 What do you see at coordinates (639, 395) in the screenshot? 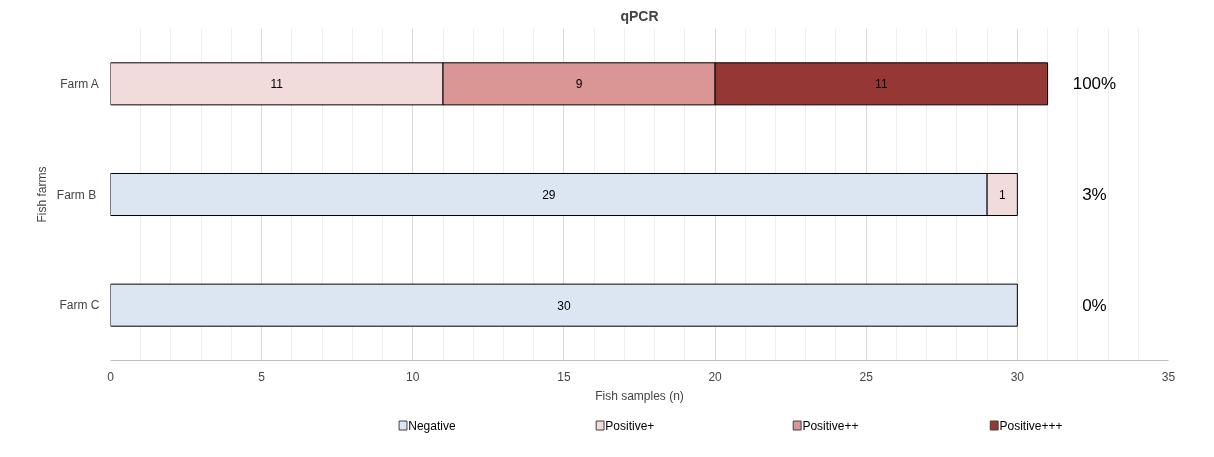
I see `x-axis-title: Fish samples (n)` at bounding box center [639, 395].